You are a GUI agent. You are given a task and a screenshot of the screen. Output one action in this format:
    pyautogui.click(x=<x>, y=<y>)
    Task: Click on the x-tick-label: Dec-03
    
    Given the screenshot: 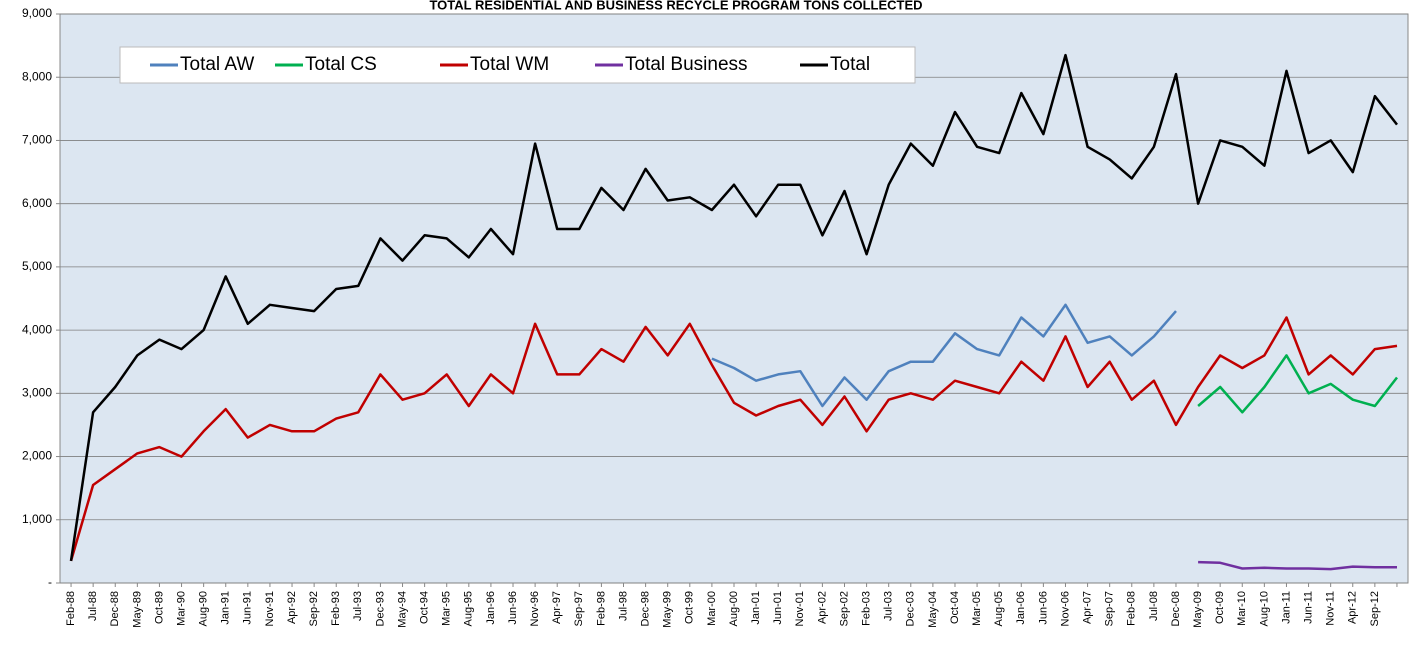 What is the action you would take?
    pyautogui.click(x=911, y=608)
    